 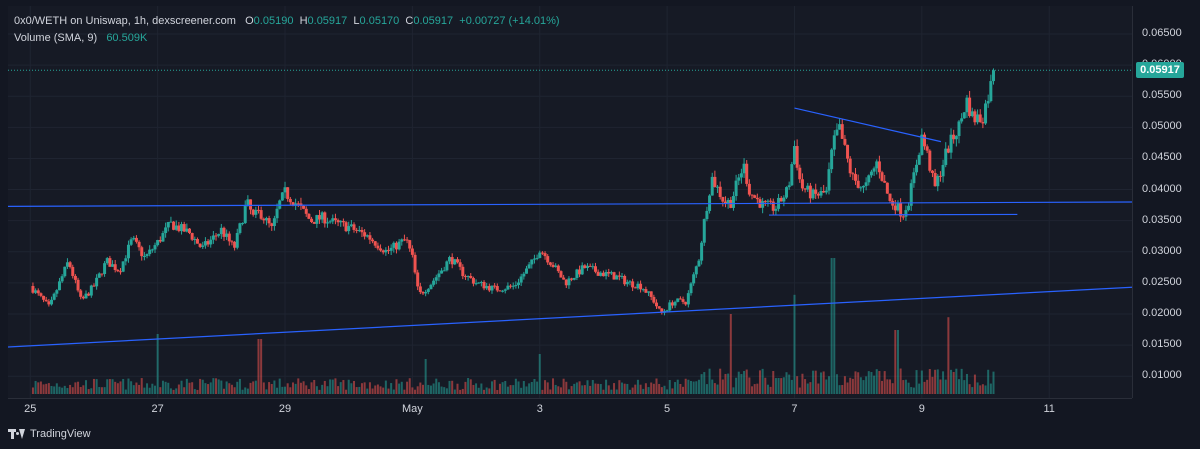 I want to click on volume-label: Volume (SMA, 9), so click(x=56, y=38).